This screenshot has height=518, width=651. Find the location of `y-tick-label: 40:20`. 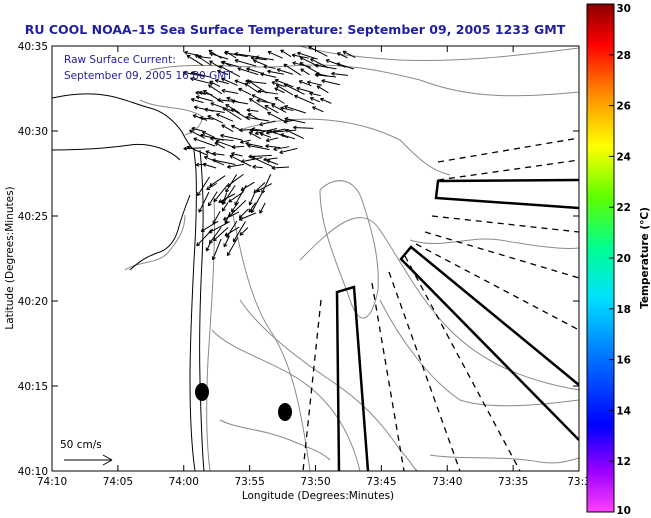

y-tick-label: 40:20 is located at coordinates (33, 302).